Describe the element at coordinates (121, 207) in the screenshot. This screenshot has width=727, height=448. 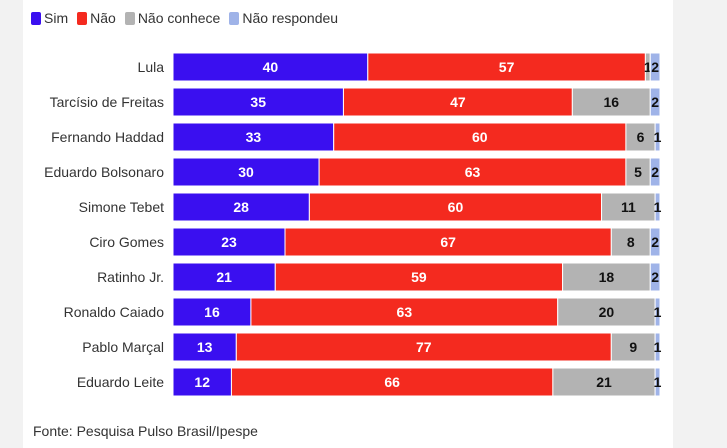
I see `category-label: Simone Tebet` at that location.